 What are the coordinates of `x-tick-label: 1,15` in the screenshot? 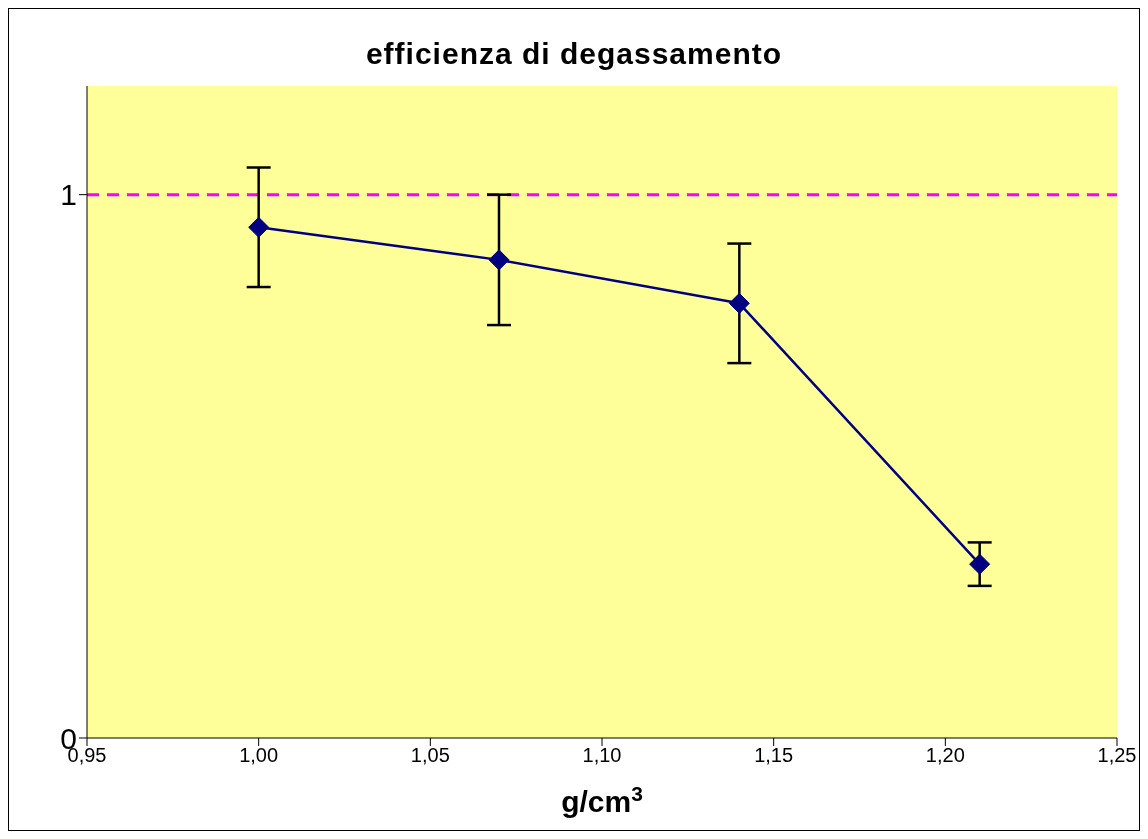 It's located at (774, 755).